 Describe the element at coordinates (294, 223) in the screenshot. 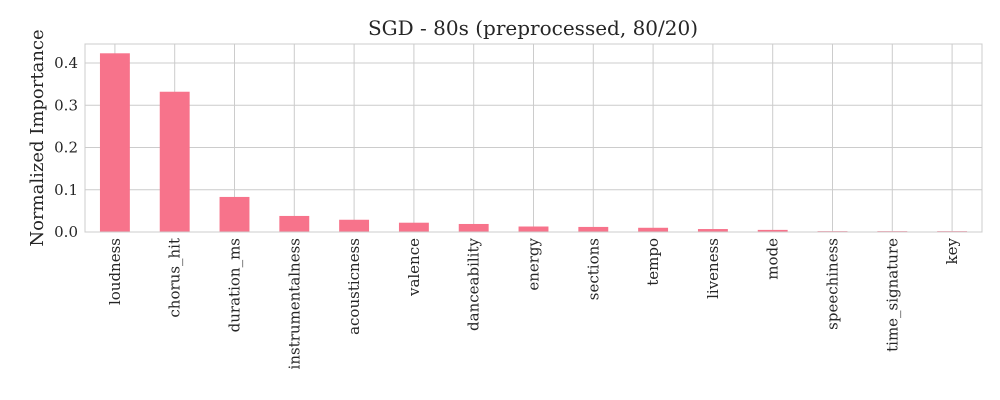

I see `bar-instrumentalness` at that location.